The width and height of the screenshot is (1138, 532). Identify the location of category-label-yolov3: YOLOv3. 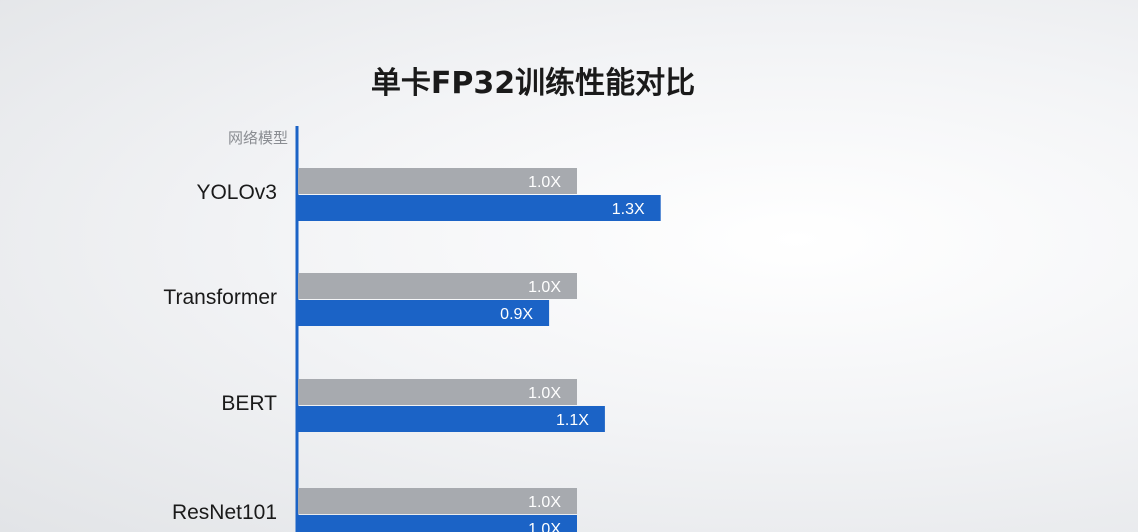
(236, 192).